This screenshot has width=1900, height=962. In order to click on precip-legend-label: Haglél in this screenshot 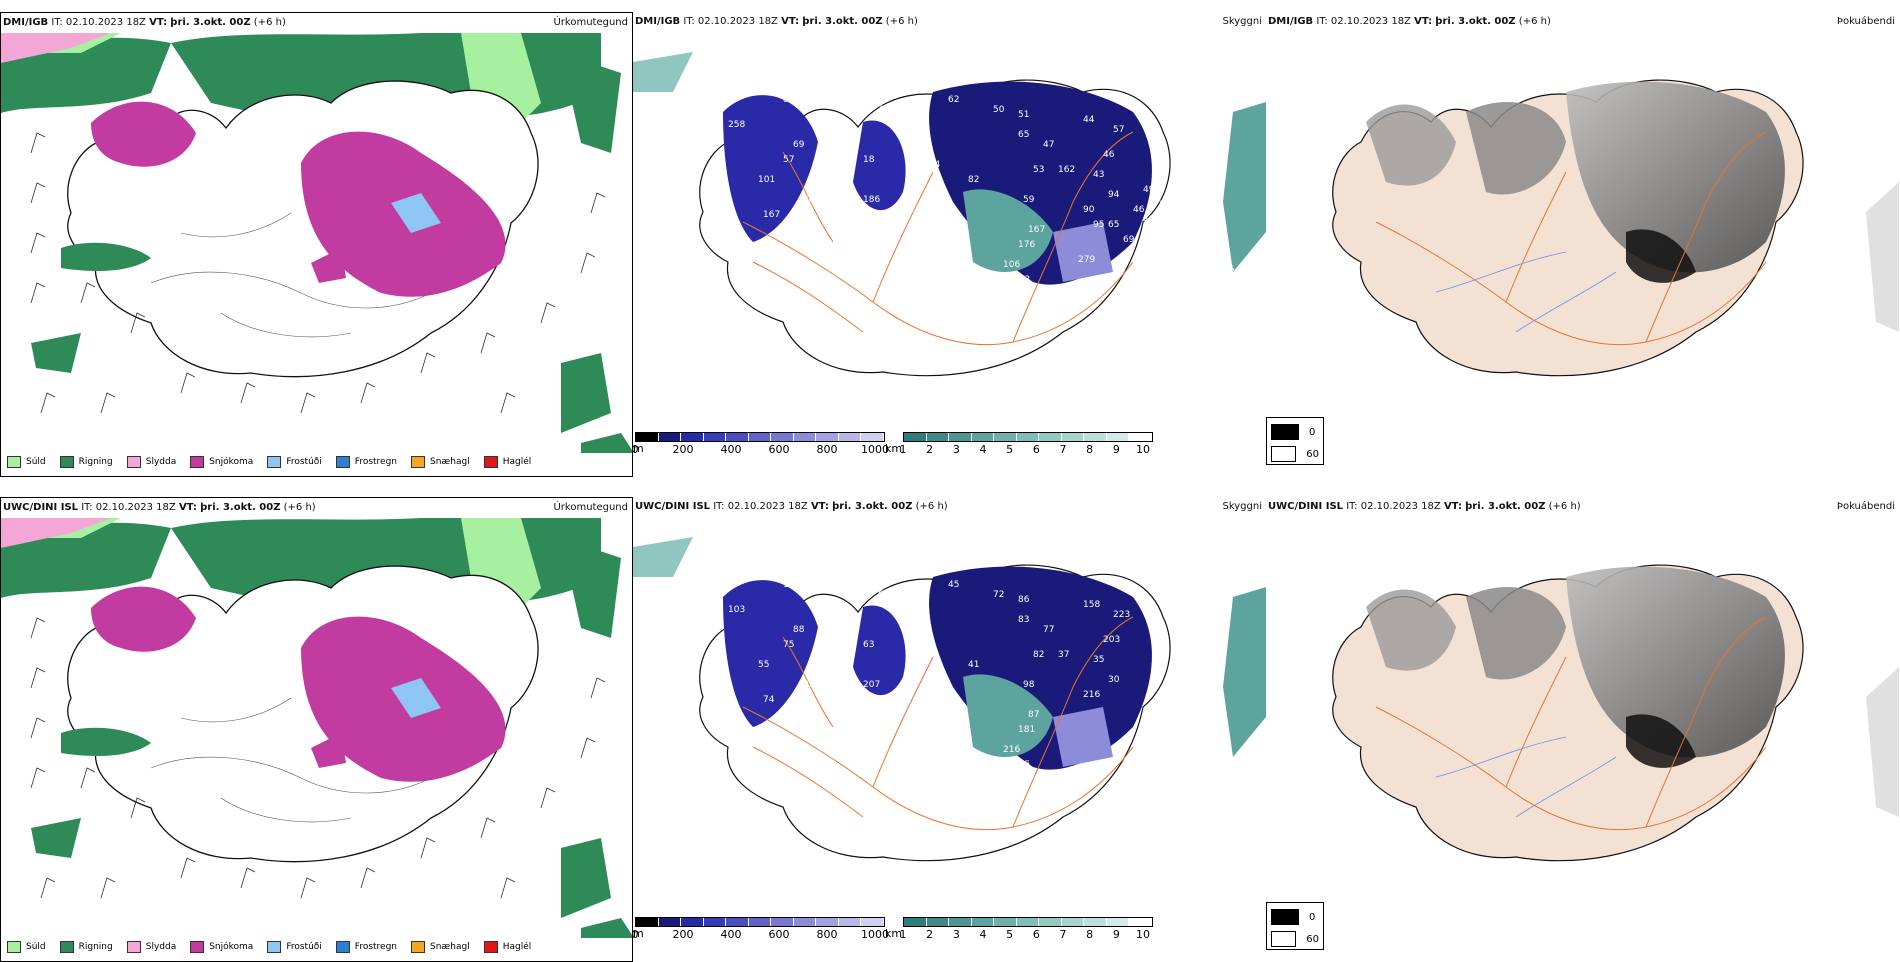, I will do `click(517, 462)`.